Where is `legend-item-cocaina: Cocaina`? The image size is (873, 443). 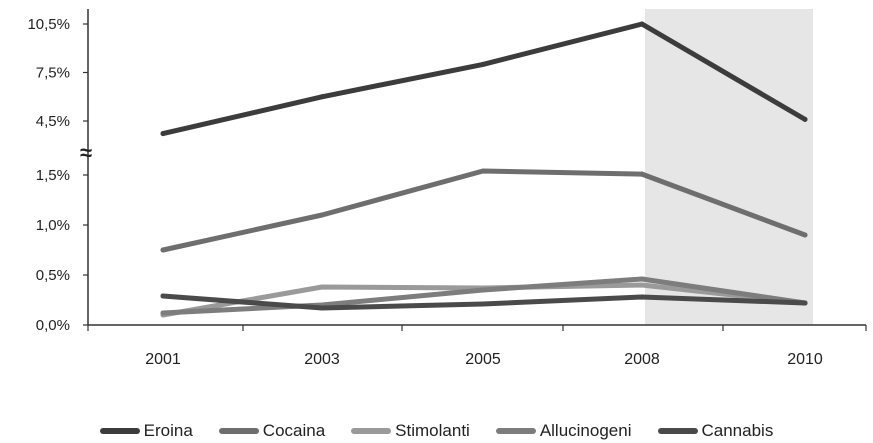
legend-item-cocaina: Cocaina is located at coordinates (272, 431).